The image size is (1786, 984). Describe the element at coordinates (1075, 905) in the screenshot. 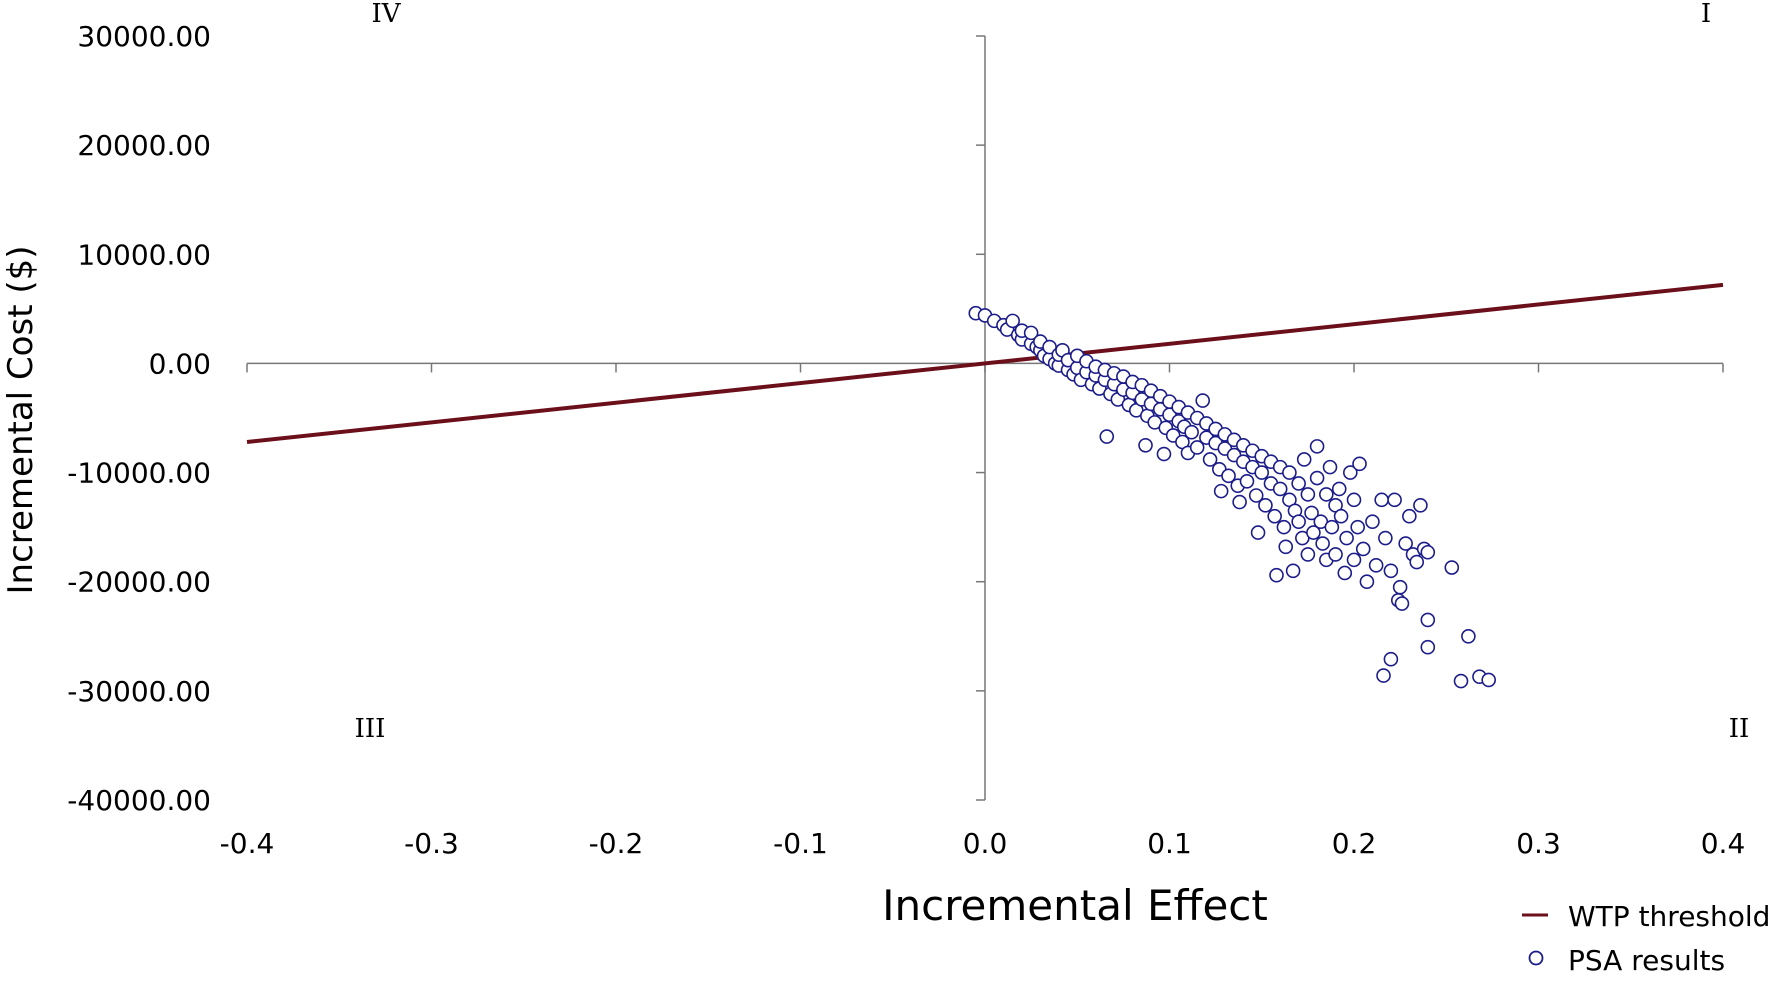

I see `x-axis-title: Incremental Effect` at that location.